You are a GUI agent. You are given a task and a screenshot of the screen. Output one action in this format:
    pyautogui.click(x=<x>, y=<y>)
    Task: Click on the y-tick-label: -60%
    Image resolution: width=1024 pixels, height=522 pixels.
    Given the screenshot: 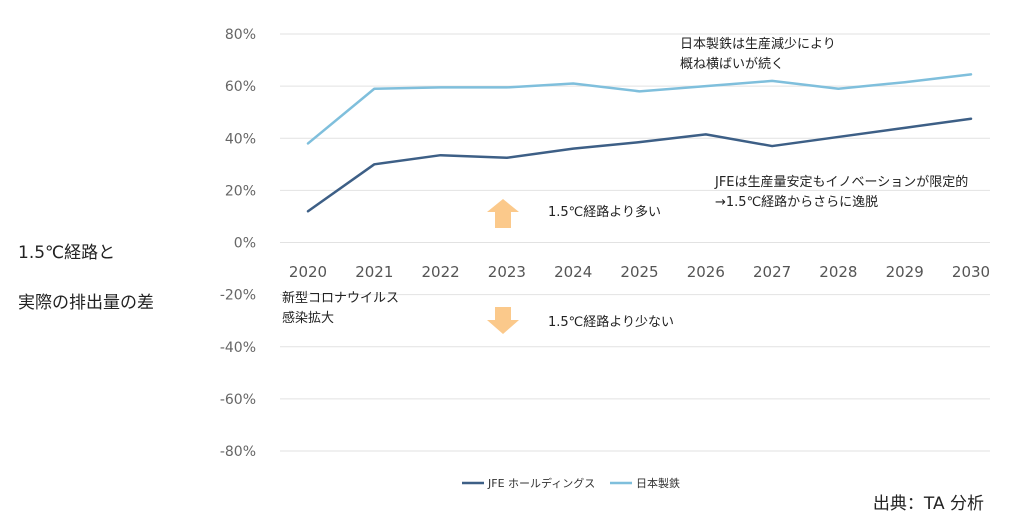 What is the action you would take?
    pyautogui.click(x=238, y=400)
    